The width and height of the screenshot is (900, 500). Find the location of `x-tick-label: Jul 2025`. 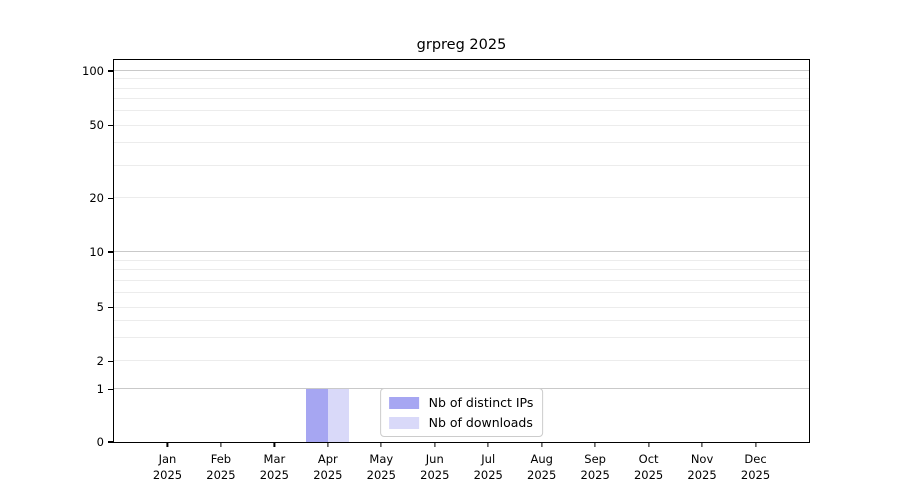

x-tick-label: Jul 2025 is located at coordinates (488, 467).